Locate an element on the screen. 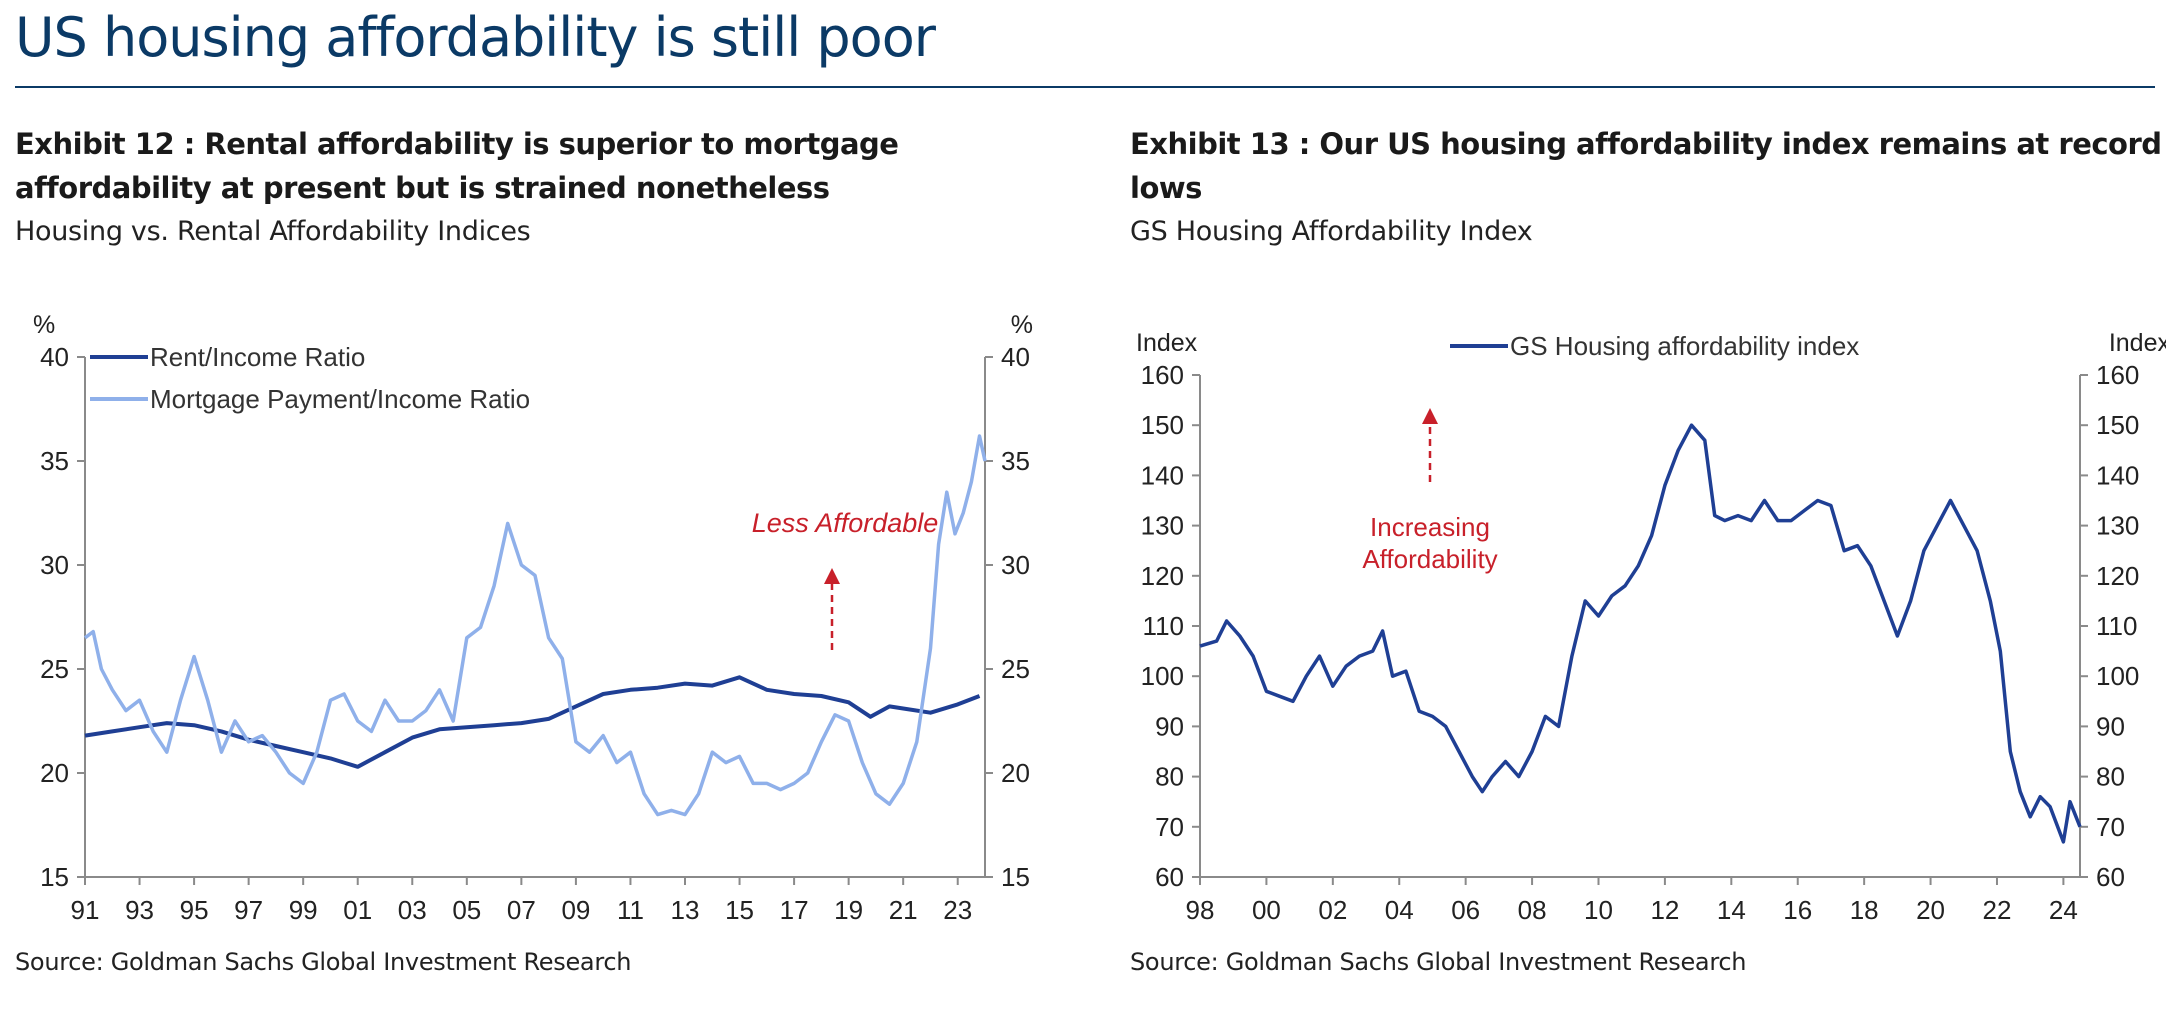 The width and height of the screenshot is (2166, 1020). x-tick-label: 08 is located at coordinates (1532, 910).